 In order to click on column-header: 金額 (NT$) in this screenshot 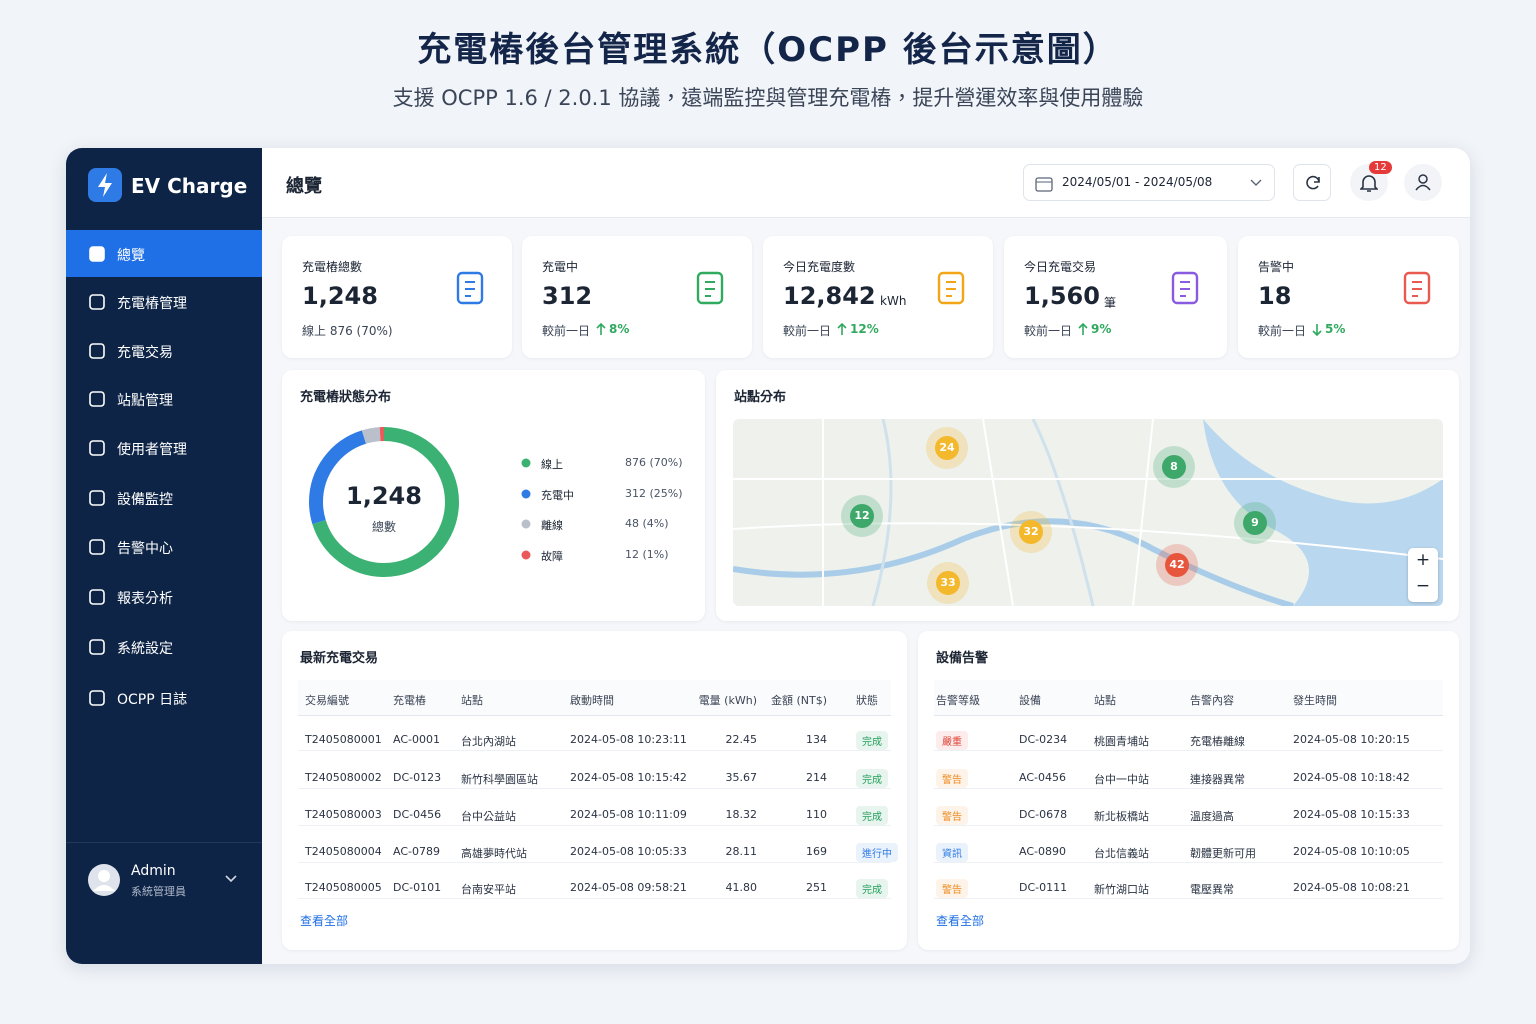, I will do `click(798, 700)`.